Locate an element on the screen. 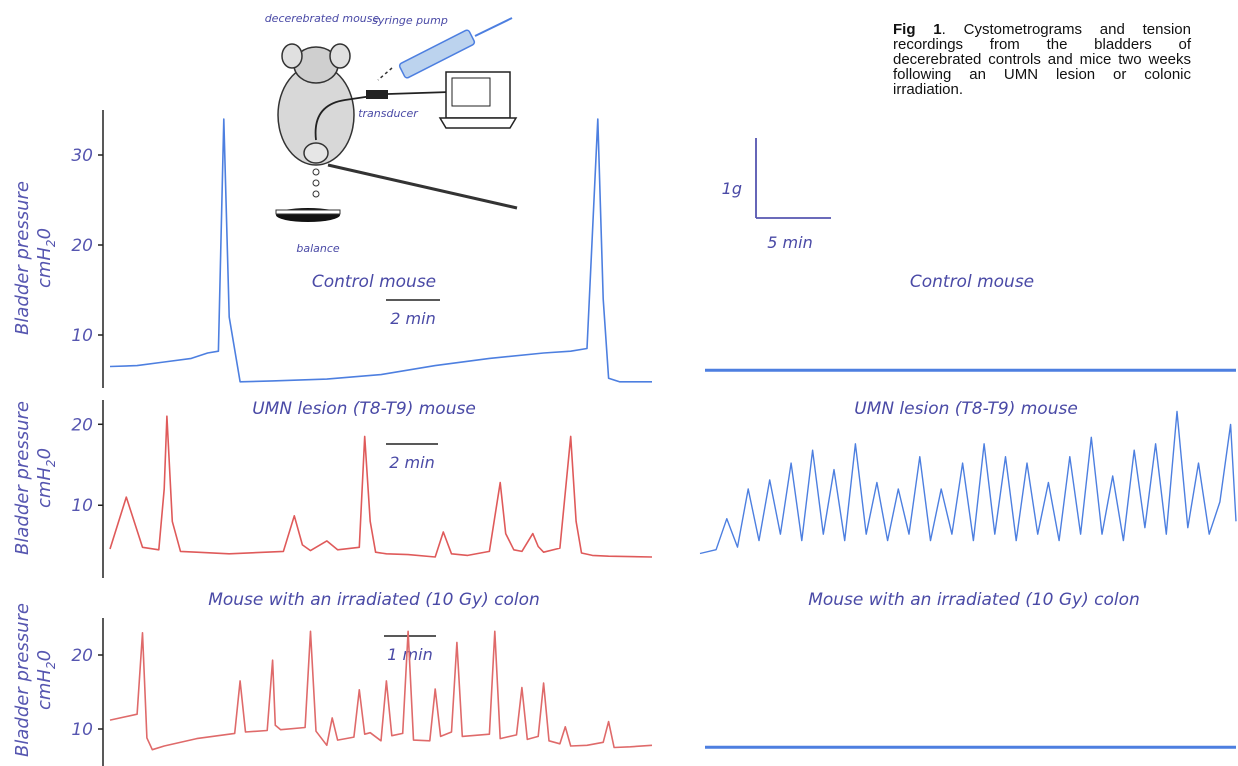 The height and width of the screenshot is (766, 1238). decerebrated-mouse-label: decerebrated mouse is located at coordinates (322, 18).